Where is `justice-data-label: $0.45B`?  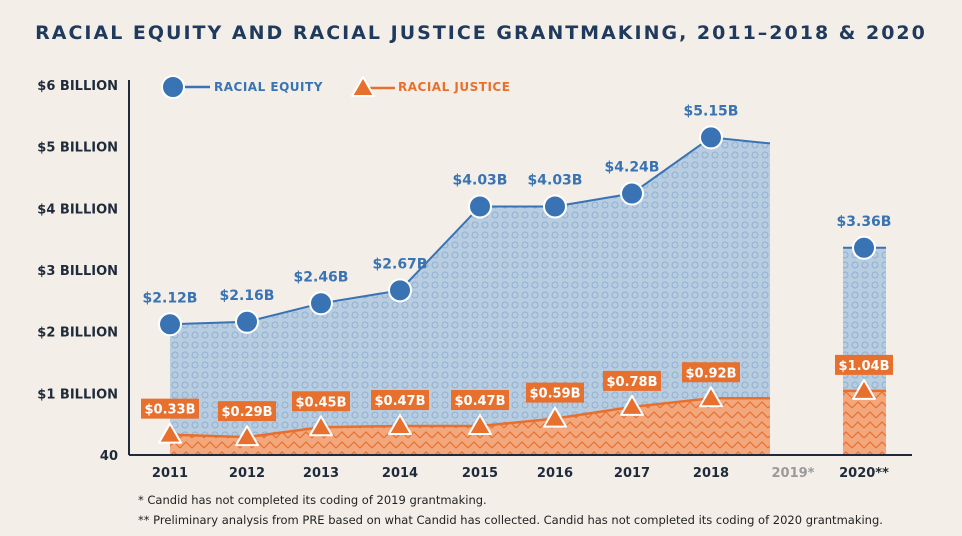
justice-data-label: $0.45B is located at coordinates (320, 402).